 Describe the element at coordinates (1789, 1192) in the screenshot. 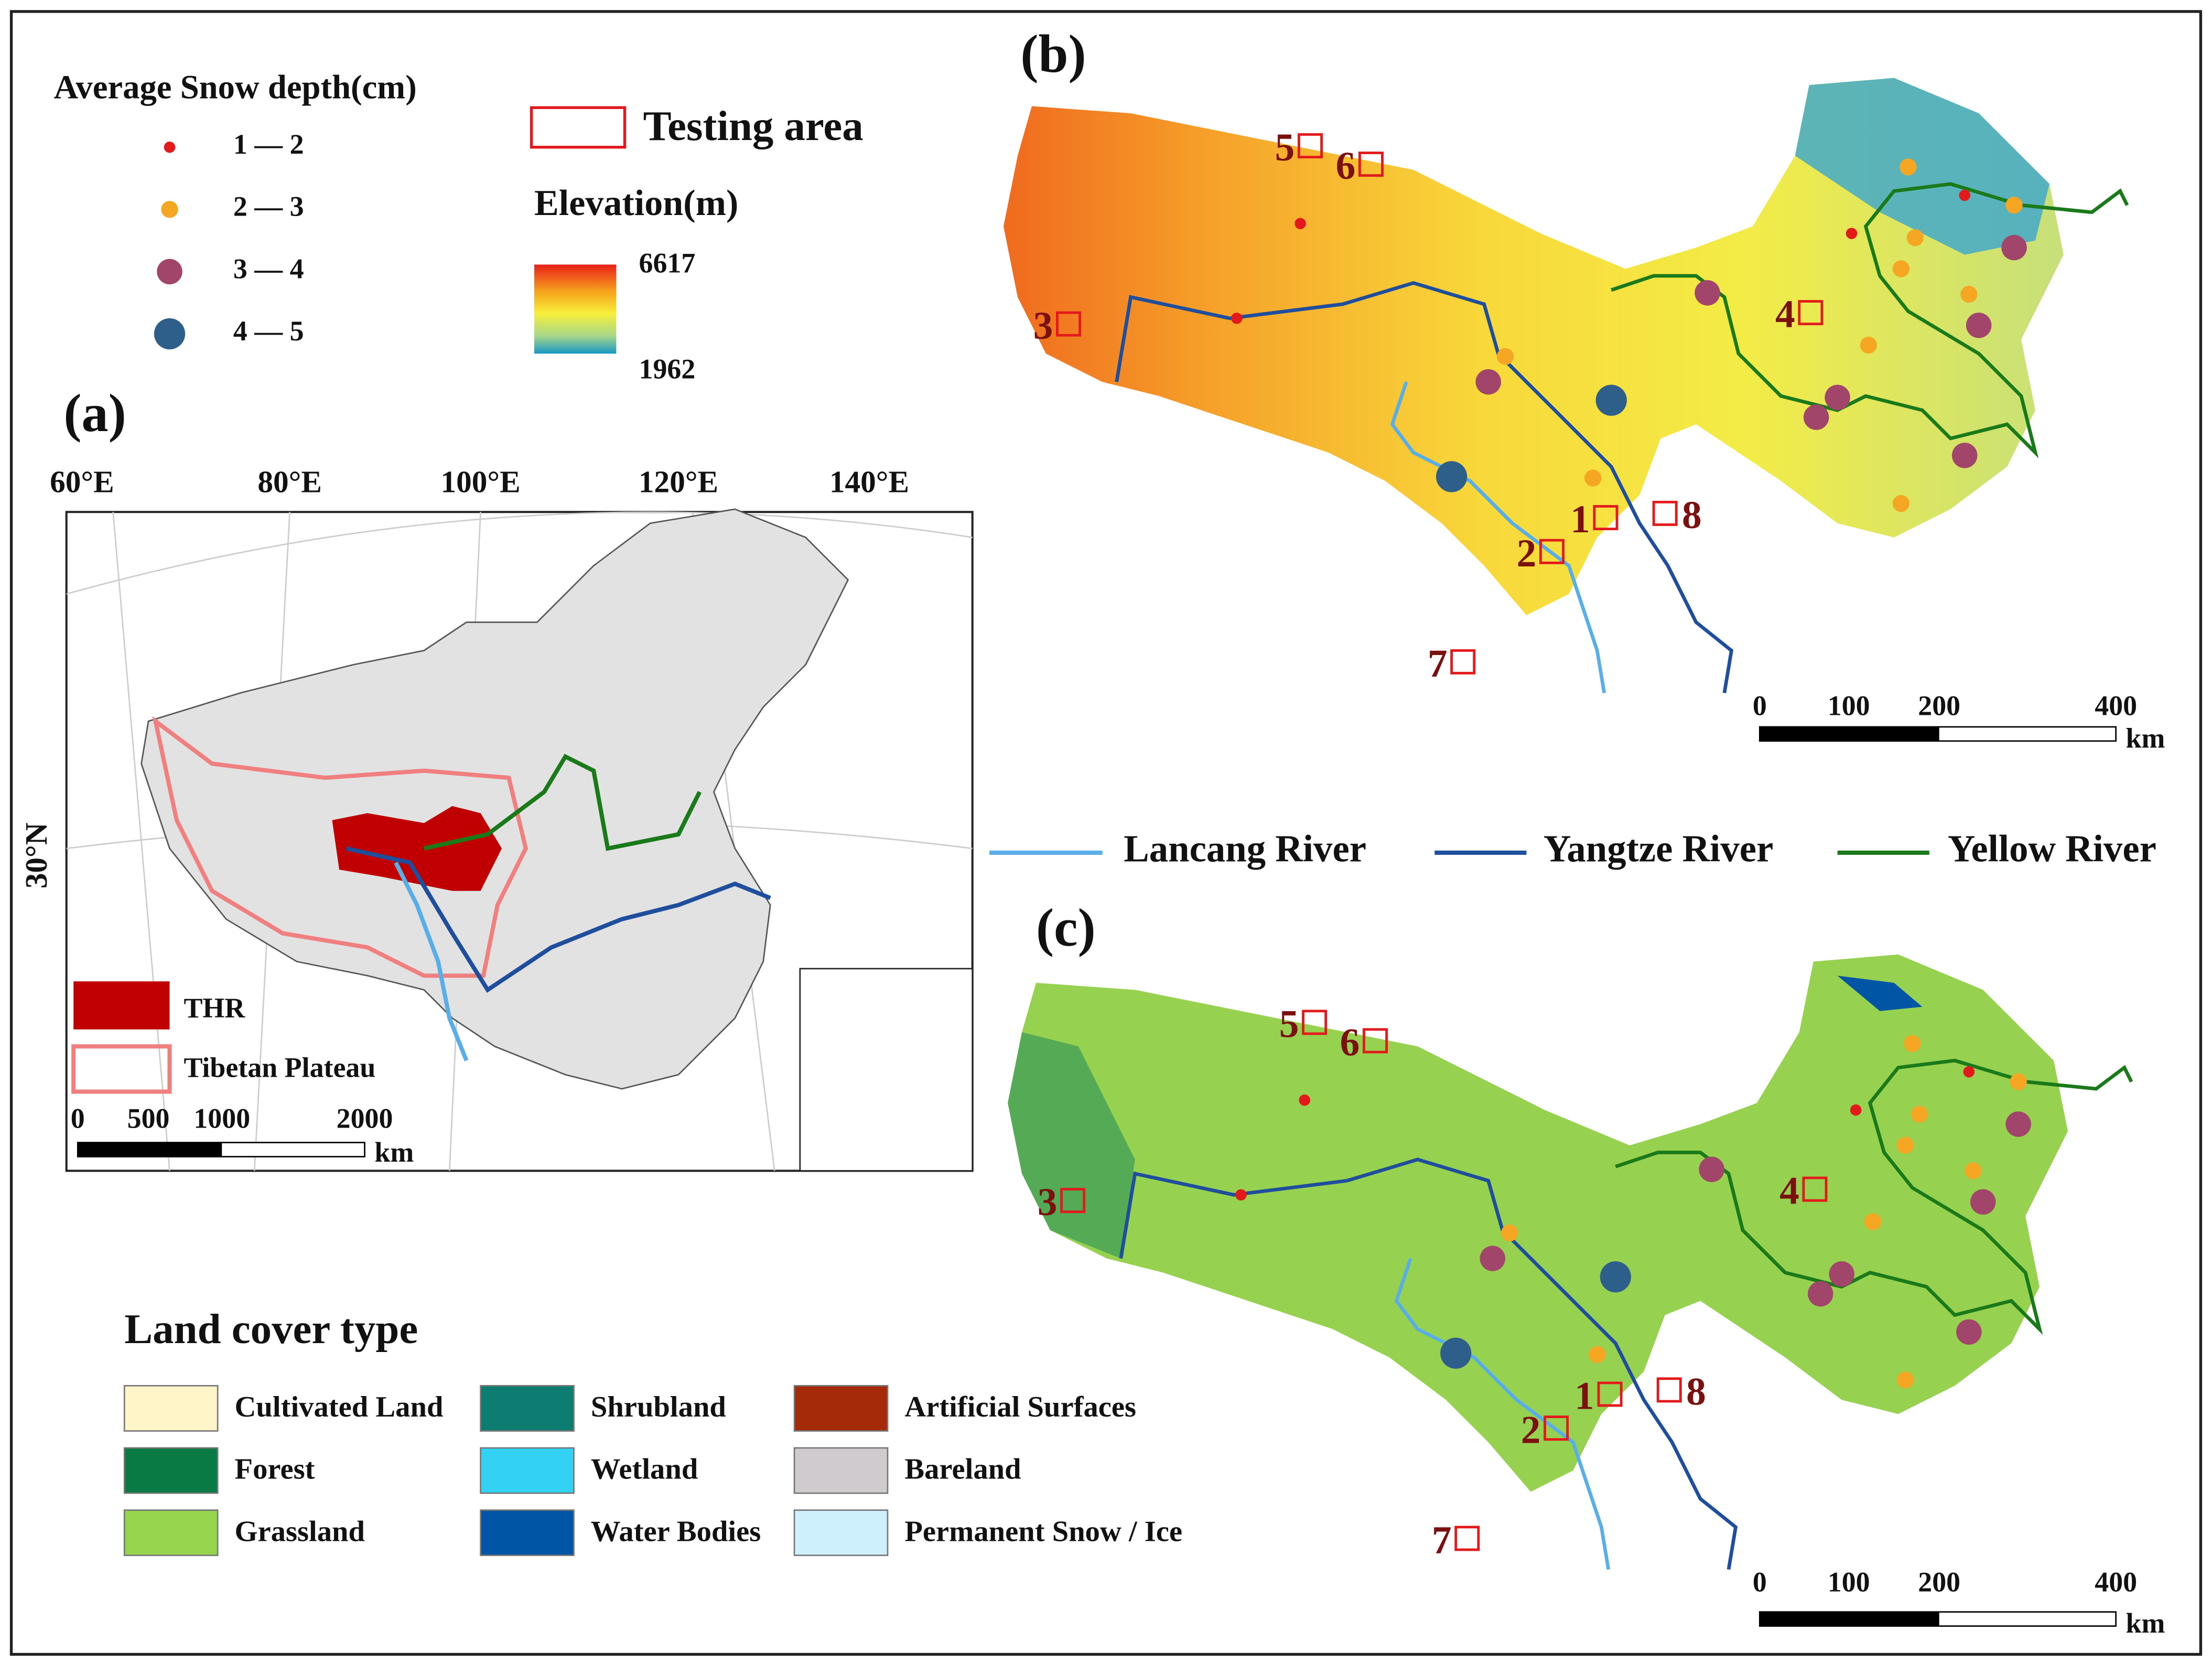

I see `site-label: 4` at that location.